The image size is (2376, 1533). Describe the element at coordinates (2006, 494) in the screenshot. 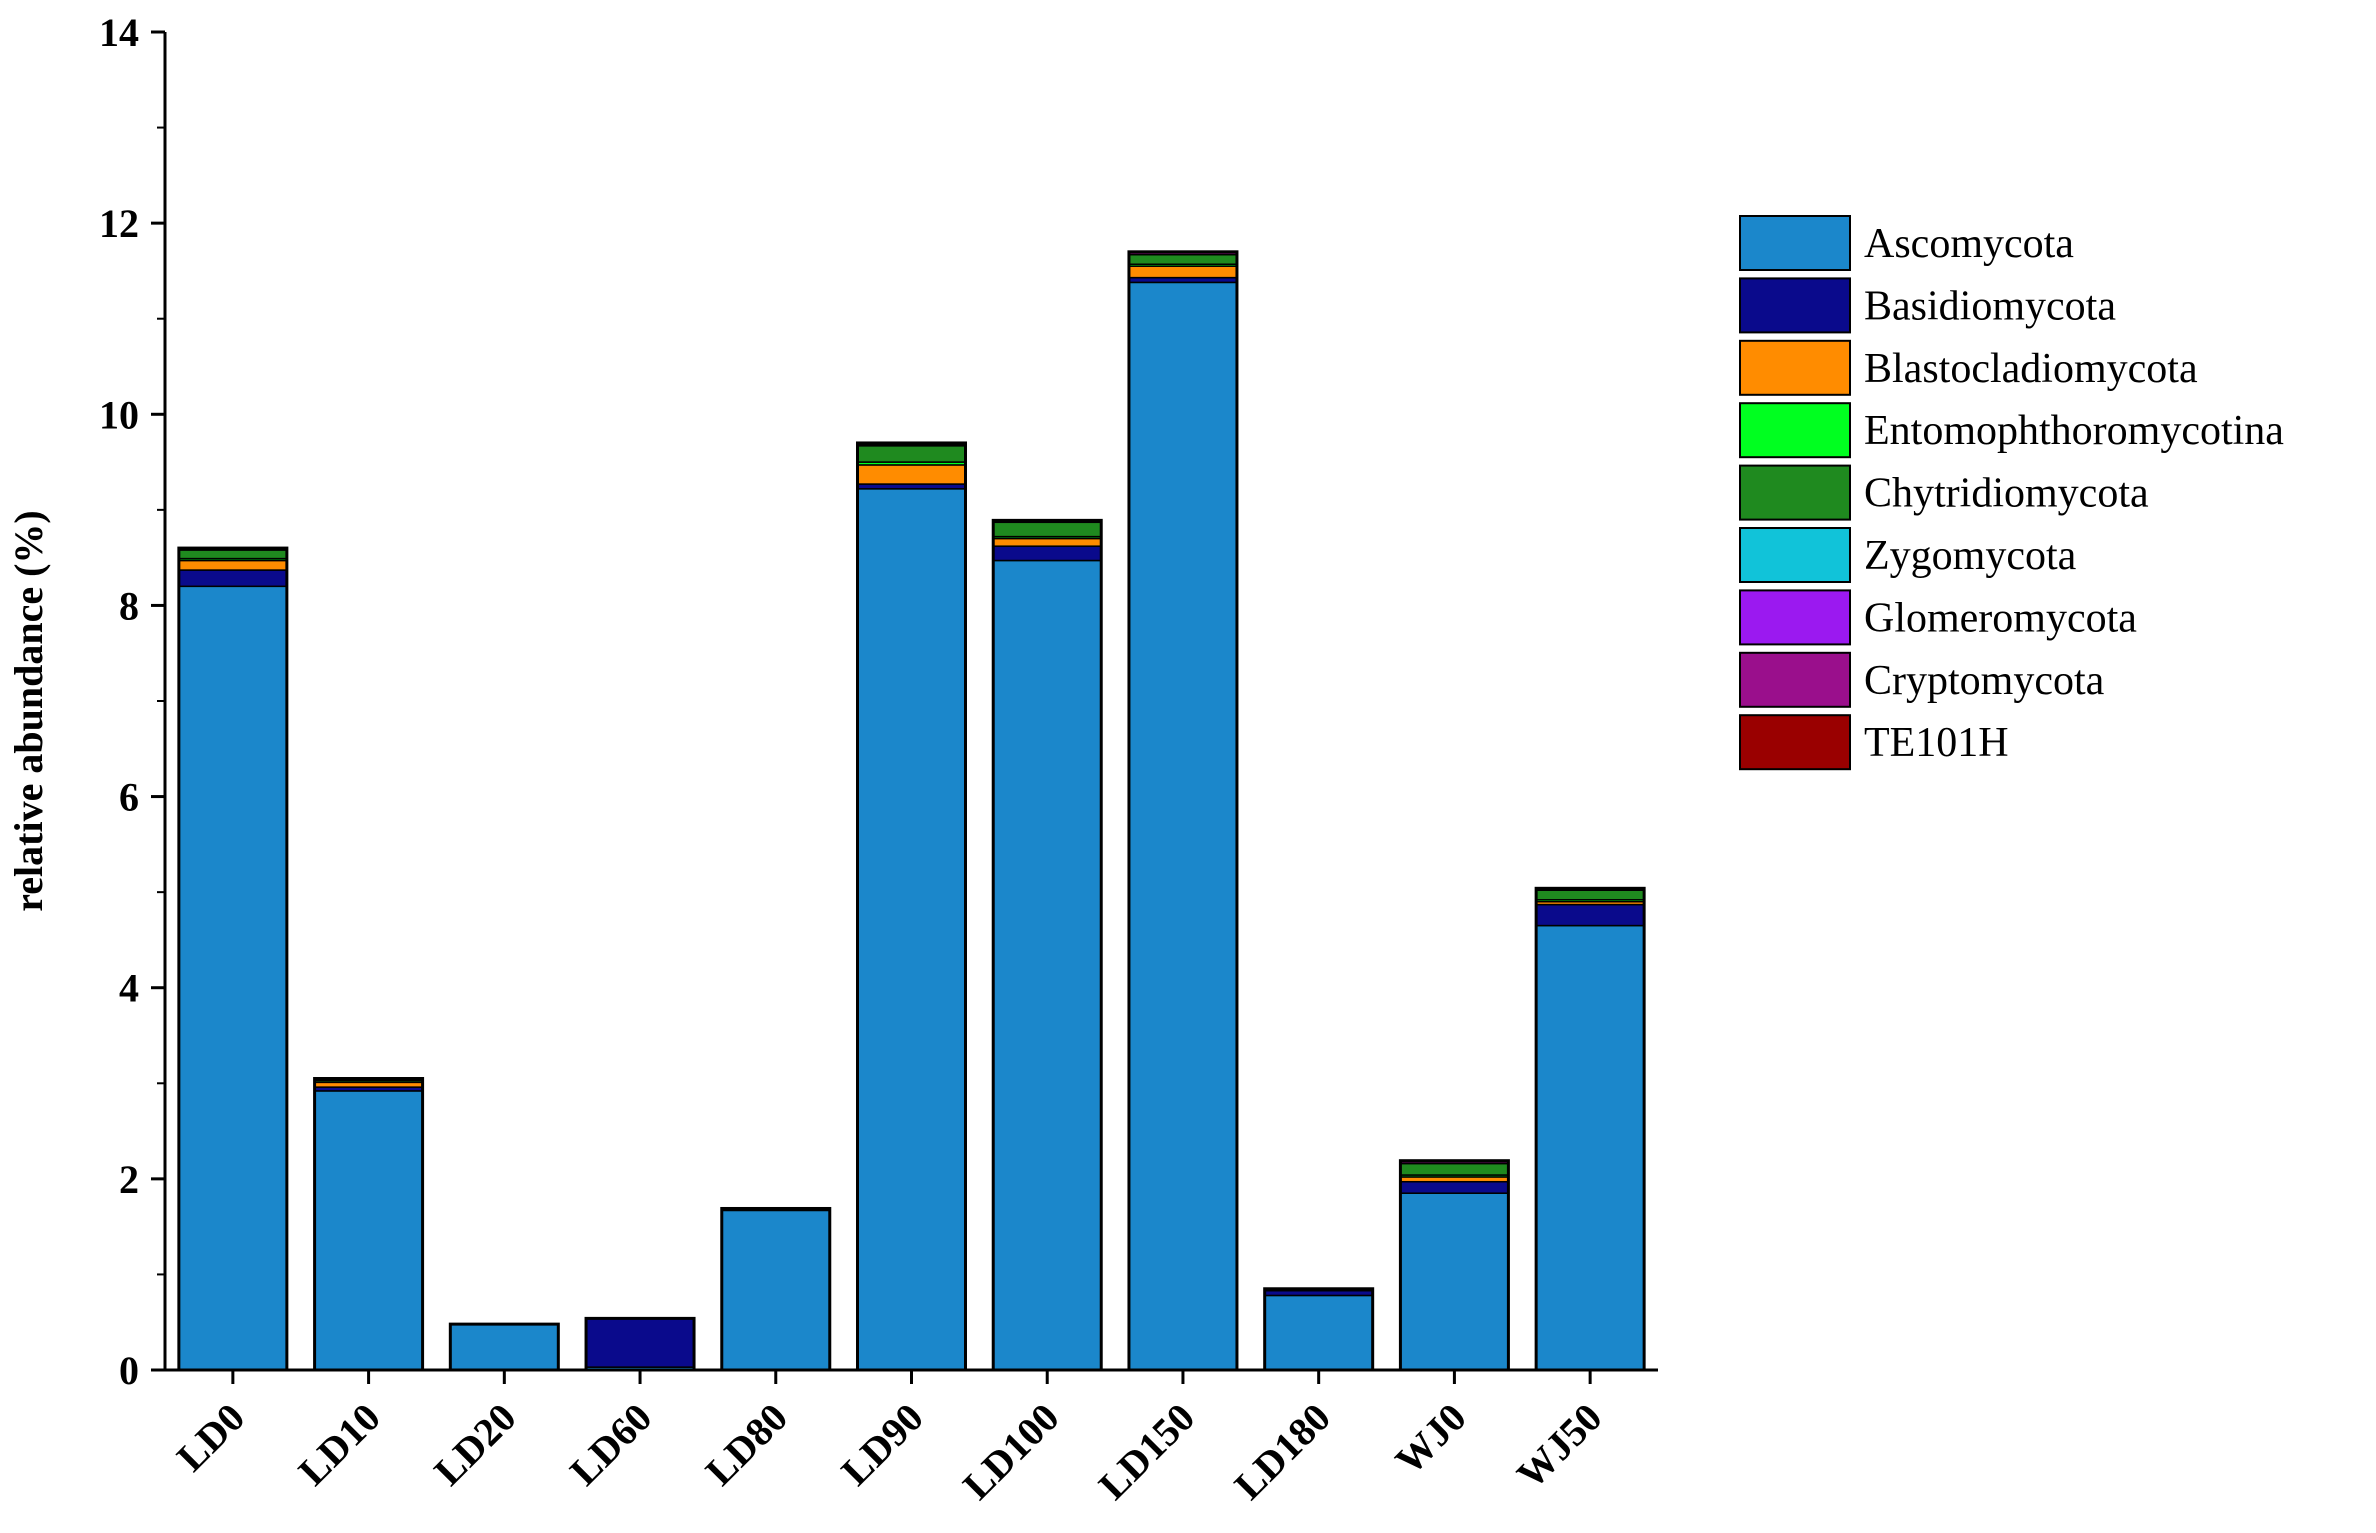

I see `legend-label-chytridiomycota: Chytridiomycota` at that location.